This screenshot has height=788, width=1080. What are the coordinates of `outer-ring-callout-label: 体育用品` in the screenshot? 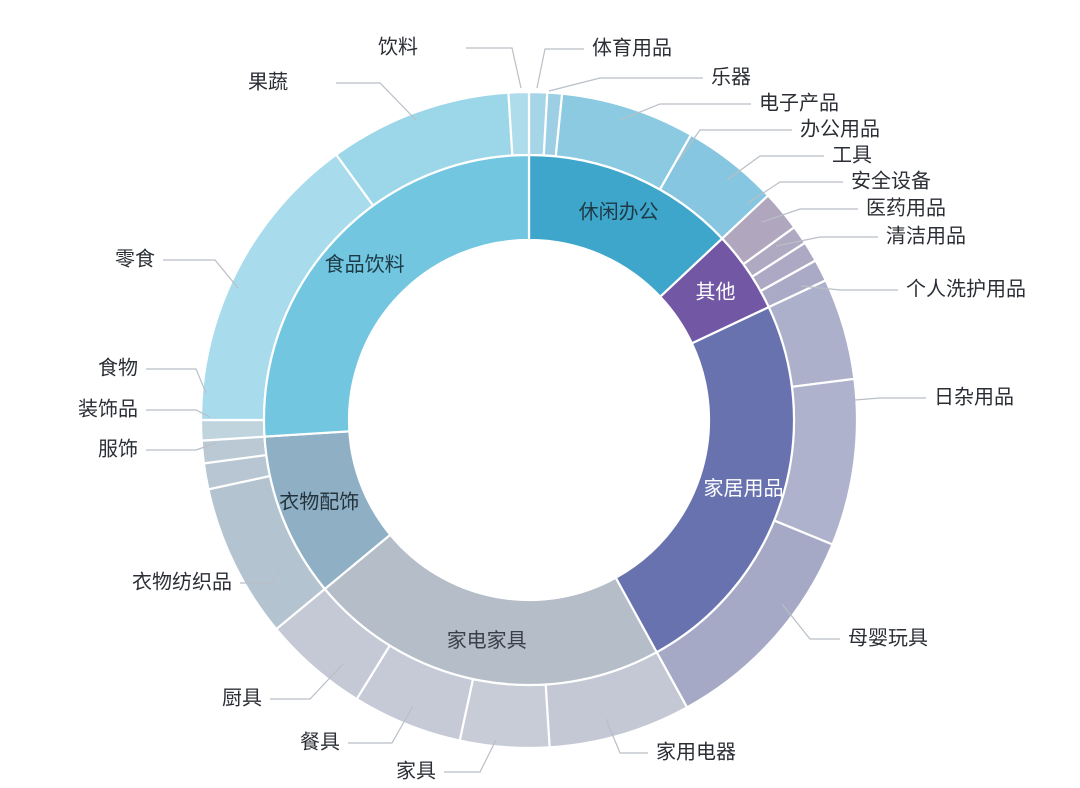 It's located at (632, 47).